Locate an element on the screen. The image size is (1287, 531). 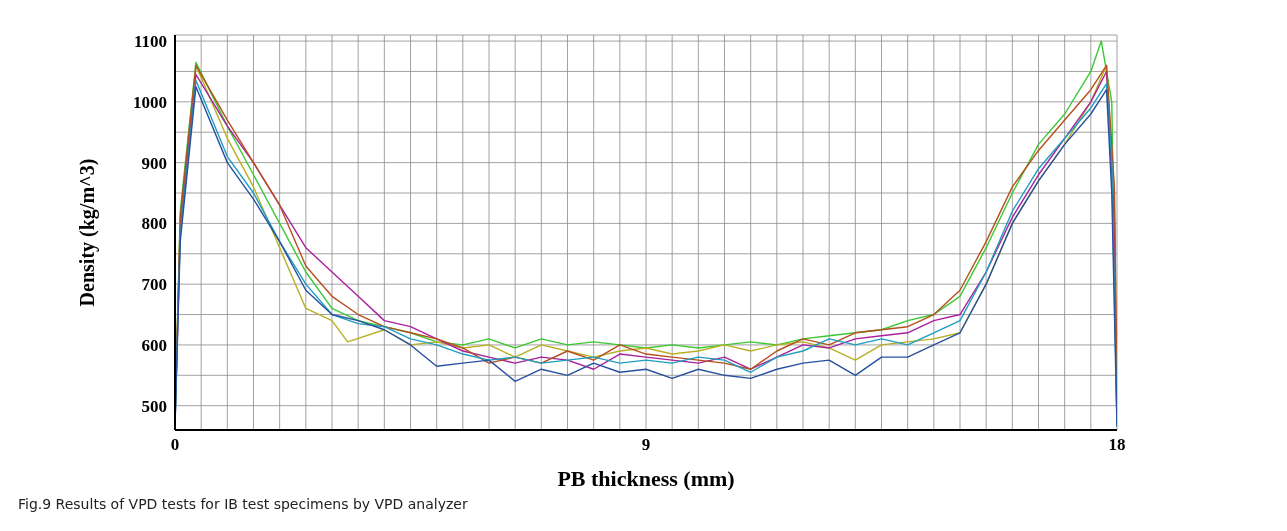
x-tick-label: 0 is located at coordinates (175, 445).